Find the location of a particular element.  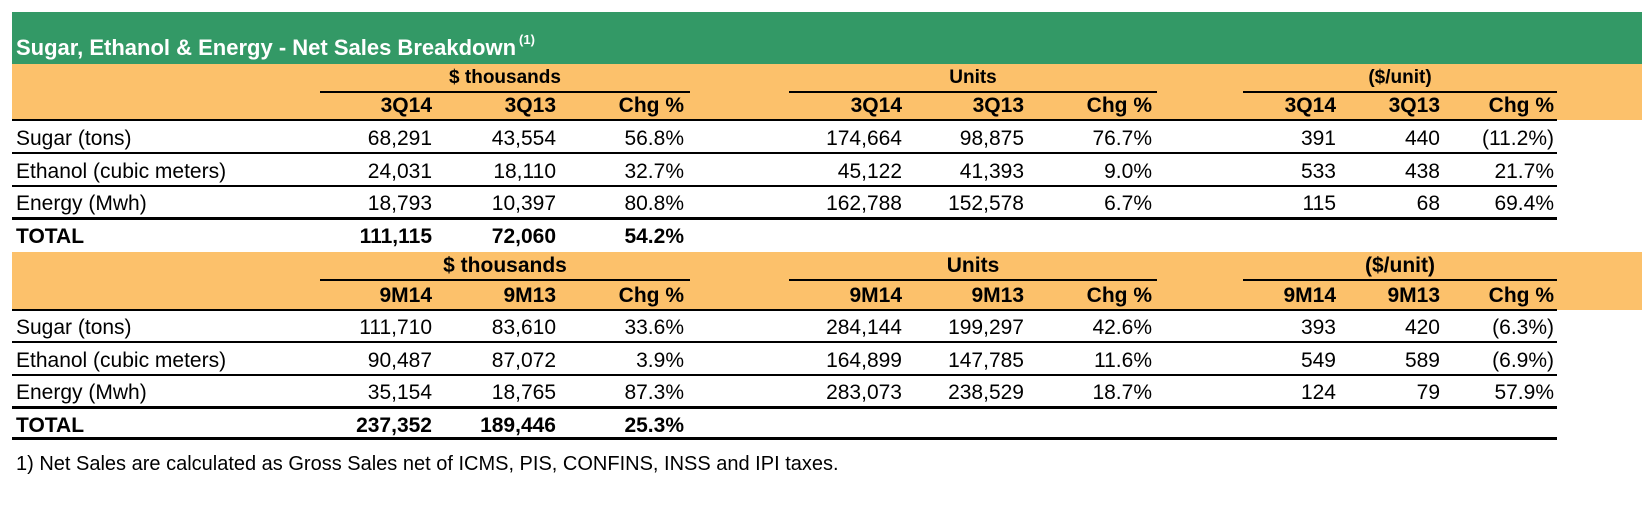

table-cell: 32.7% is located at coordinates (654, 171).